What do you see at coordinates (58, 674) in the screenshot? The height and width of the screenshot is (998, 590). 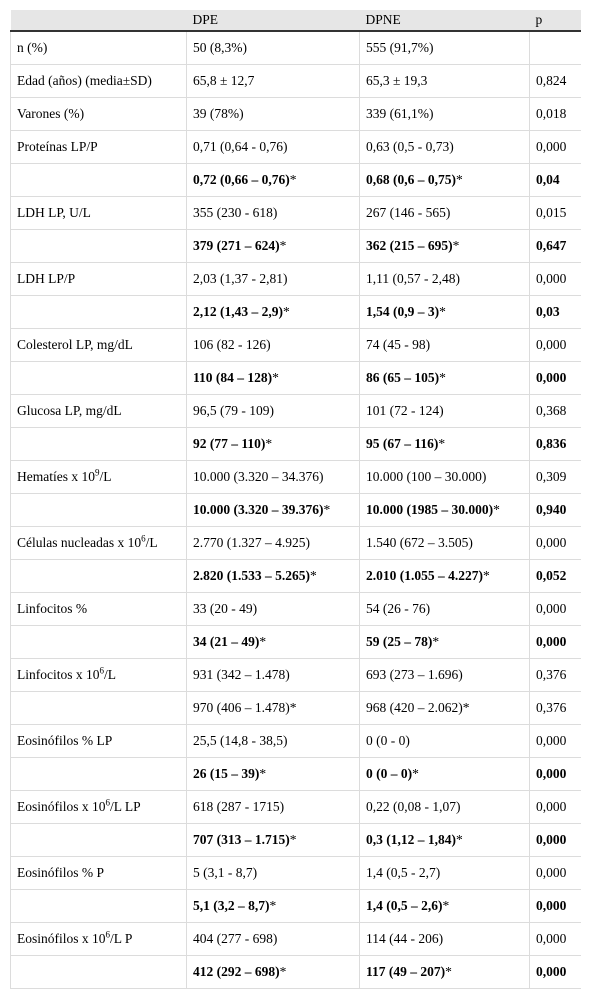 I see `row-label-text: Linfocitos x 10` at bounding box center [58, 674].